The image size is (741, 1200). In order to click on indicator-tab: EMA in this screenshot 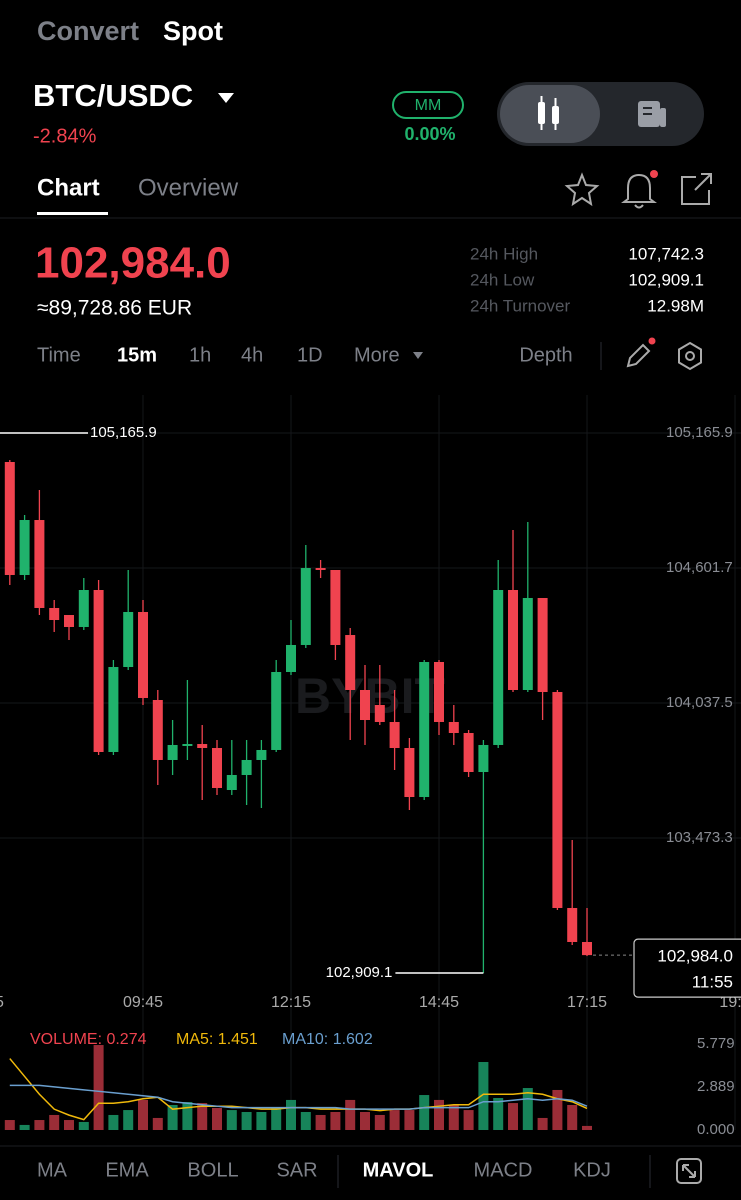, I will do `click(127, 1170)`.